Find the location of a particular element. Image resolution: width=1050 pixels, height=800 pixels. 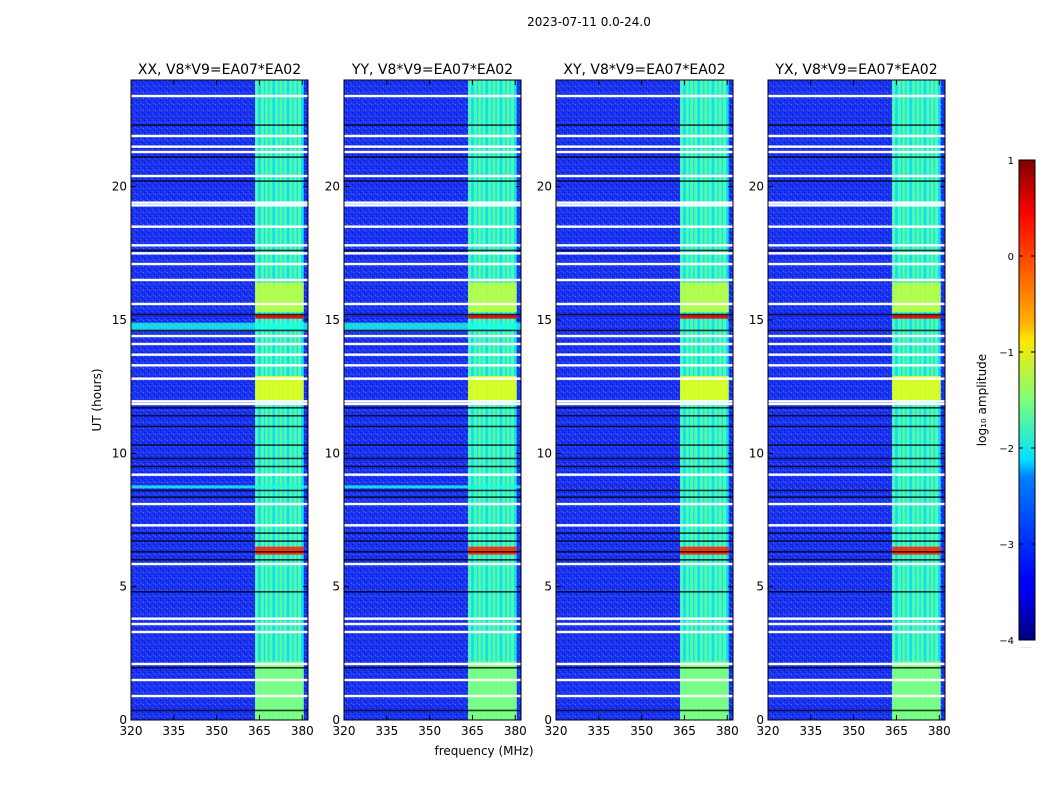

y-tick-label: 5 is located at coordinates (123, 587).